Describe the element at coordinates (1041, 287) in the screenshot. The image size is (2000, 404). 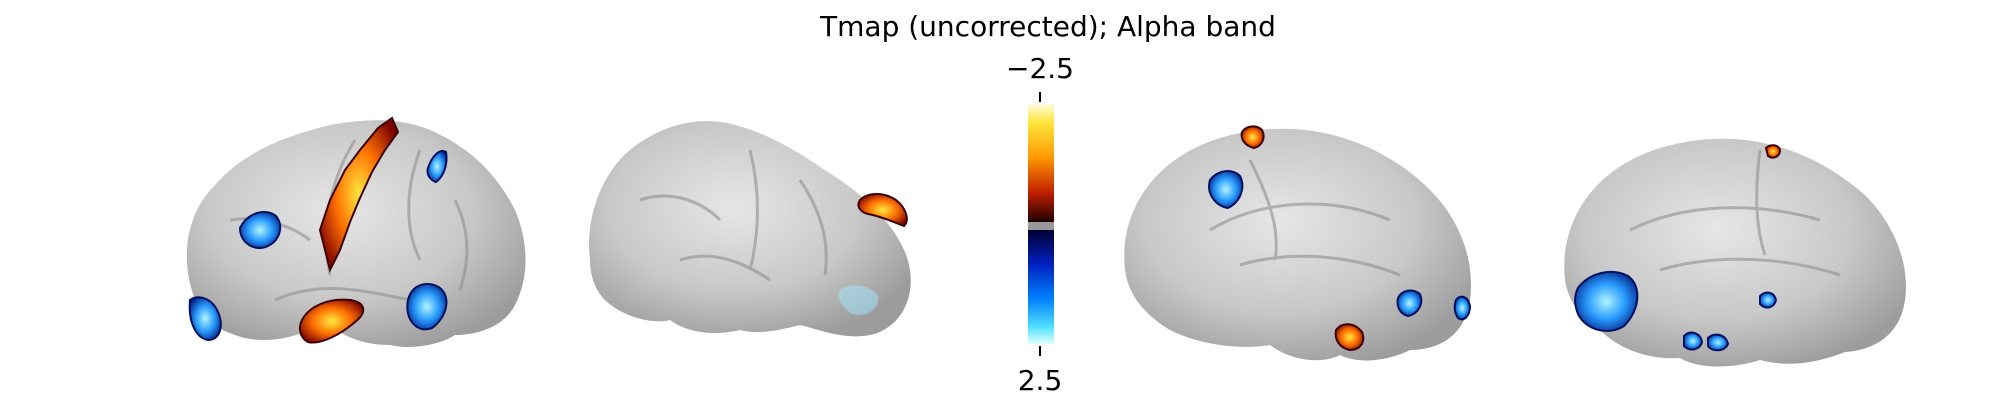
I see `colorbar-cold-segment` at that location.